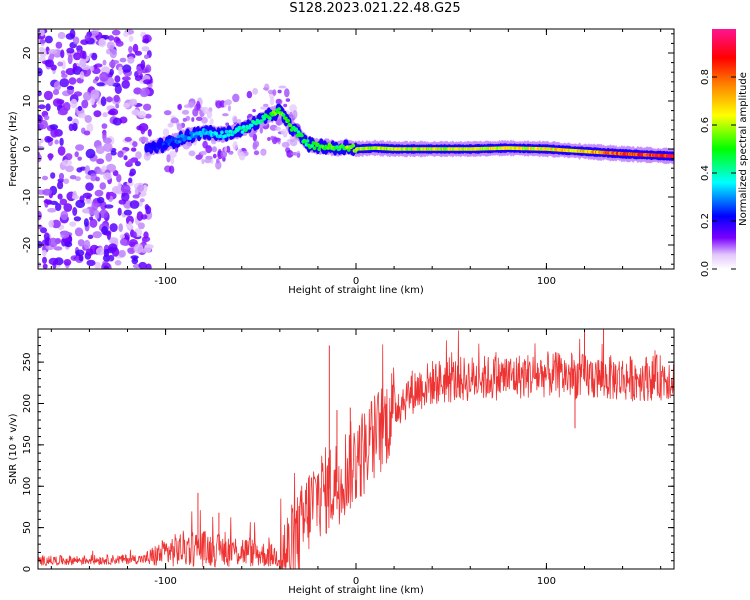 Image resolution: width=750 pixels, height=600 pixels. I want to click on y-tick-label: -20, so click(27, 245).